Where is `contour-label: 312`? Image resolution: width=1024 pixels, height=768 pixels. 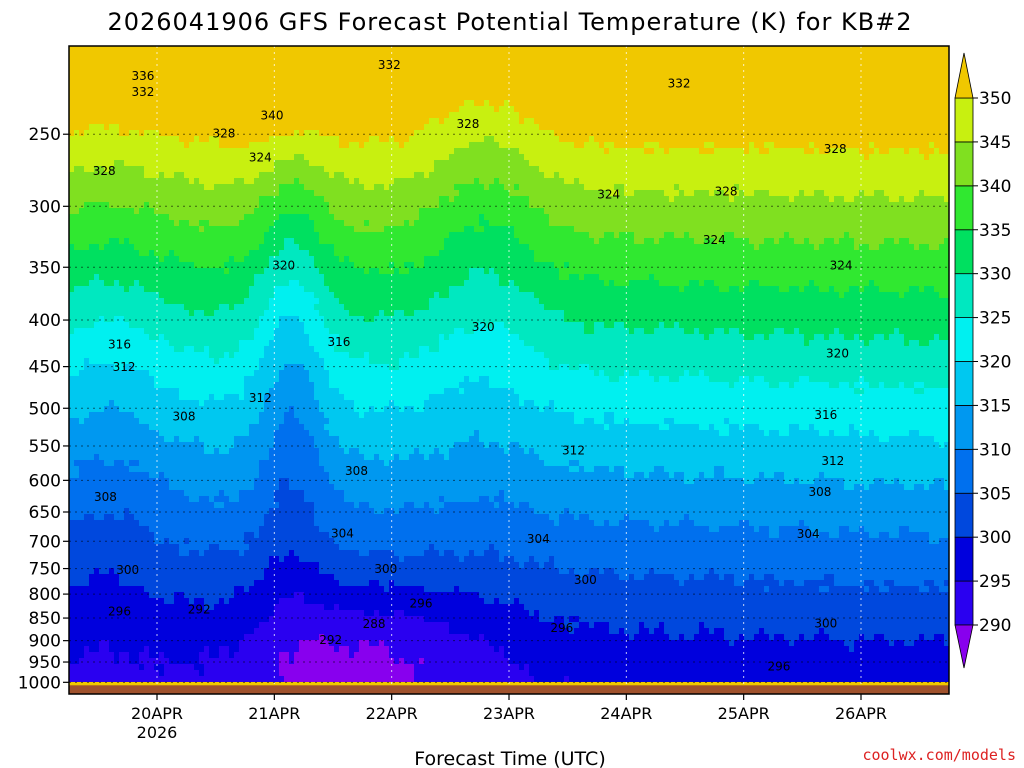
contour-label: 312 is located at coordinates (573, 451).